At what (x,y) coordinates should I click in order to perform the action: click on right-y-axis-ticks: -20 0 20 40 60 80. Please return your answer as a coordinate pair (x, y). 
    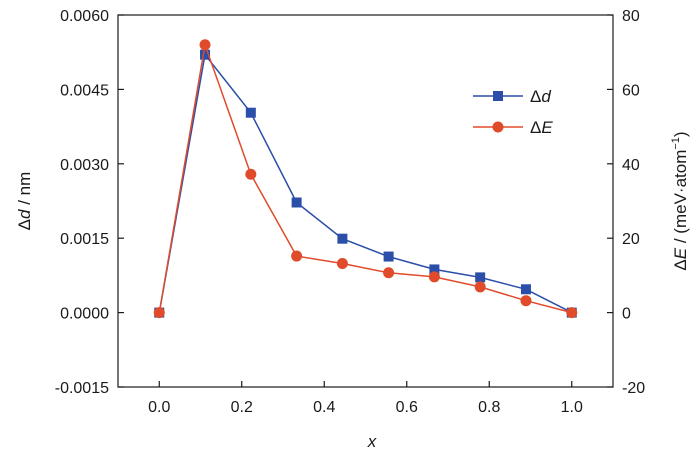
    Looking at the image, I should click on (626, 202).